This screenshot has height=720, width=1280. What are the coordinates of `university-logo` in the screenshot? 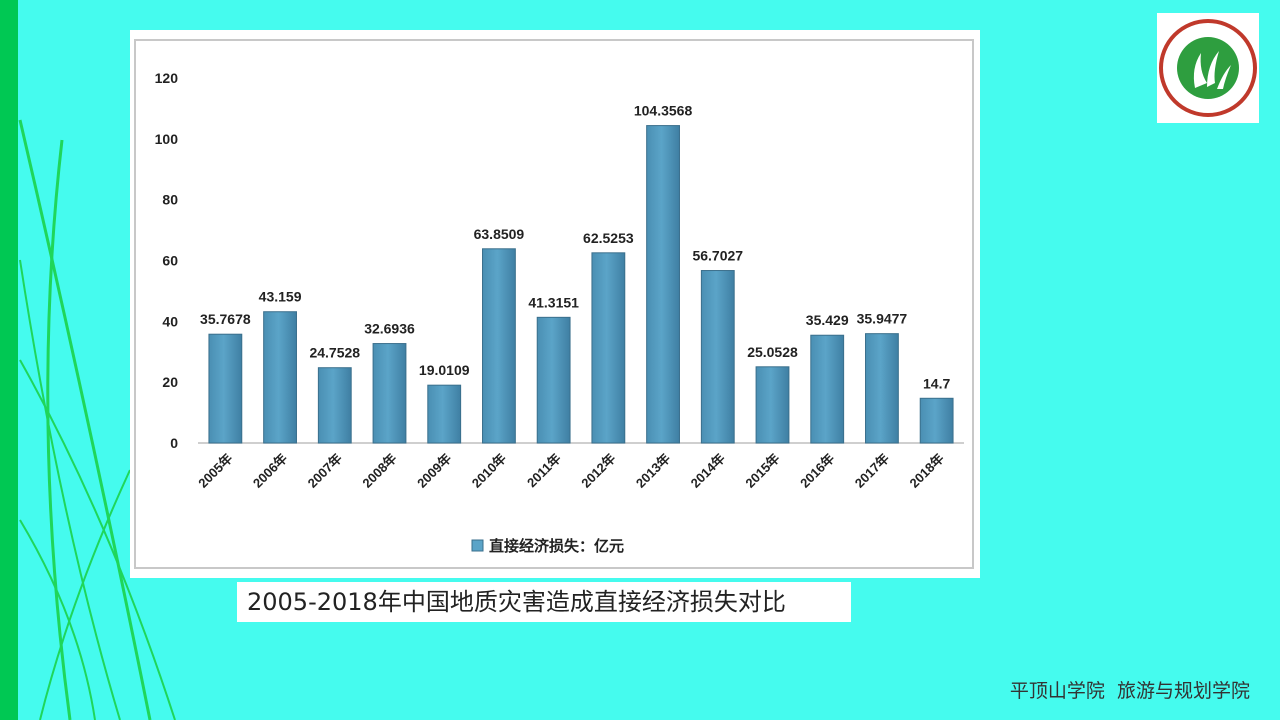 It's located at (1208, 68).